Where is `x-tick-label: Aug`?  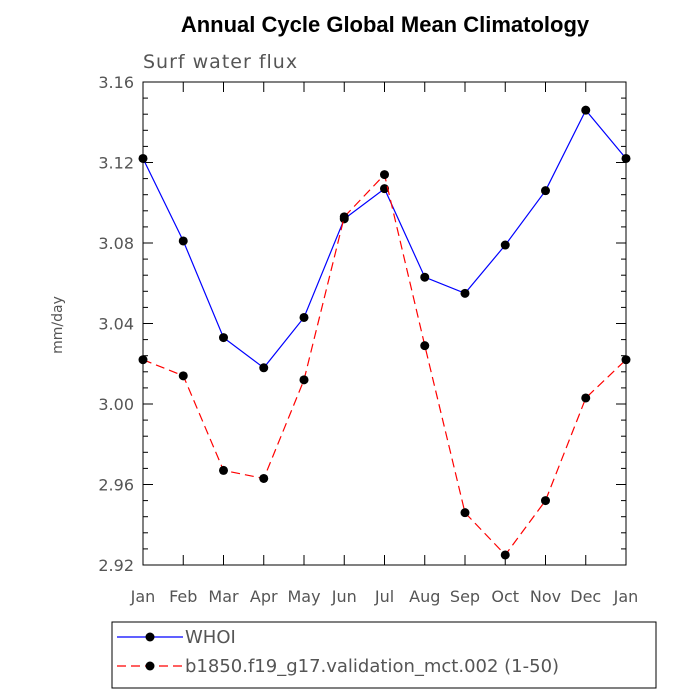 x-tick-label: Aug is located at coordinates (424, 596).